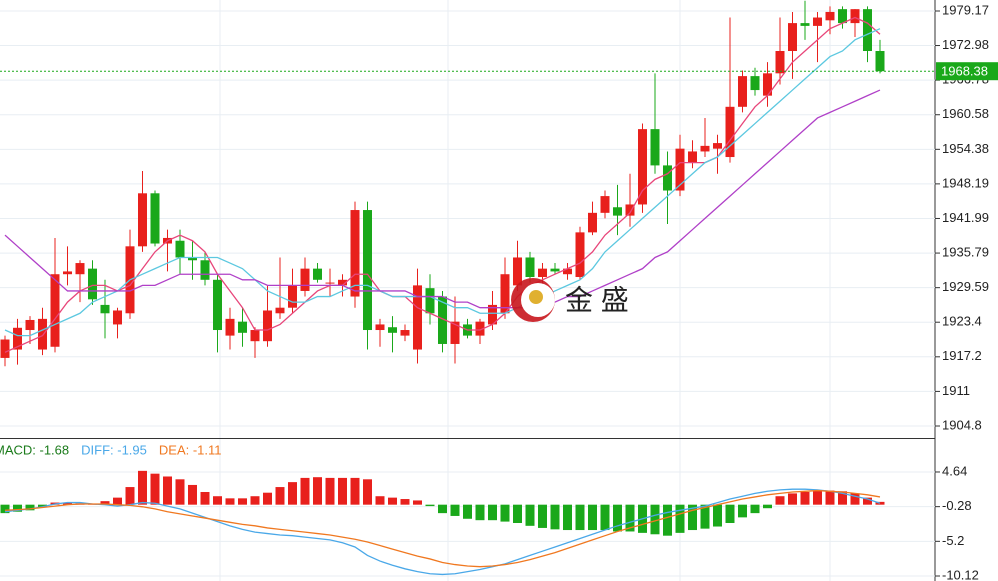 Image resolution: width=998 pixels, height=581 pixels. I want to click on y-tick-label: 1917.2, so click(962, 355).